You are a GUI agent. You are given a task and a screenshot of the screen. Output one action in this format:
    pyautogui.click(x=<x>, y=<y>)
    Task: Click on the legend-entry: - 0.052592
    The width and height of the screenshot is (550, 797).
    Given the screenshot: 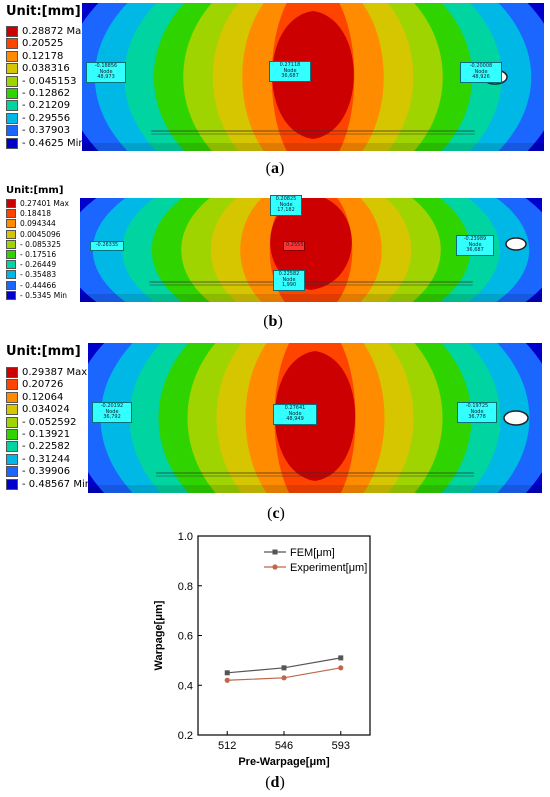 What is the action you would take?
    pyautogui.click(x=41, y=422)
    